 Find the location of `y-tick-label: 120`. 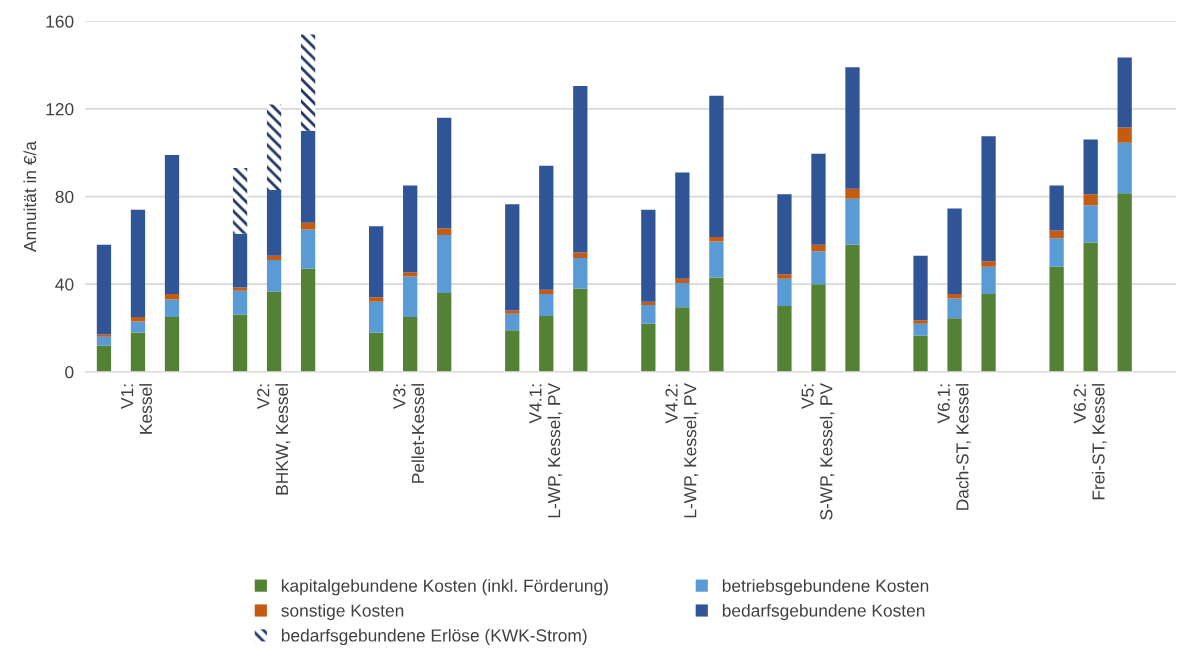

y-tick-label: 120 is located at coordinates (60, 109).